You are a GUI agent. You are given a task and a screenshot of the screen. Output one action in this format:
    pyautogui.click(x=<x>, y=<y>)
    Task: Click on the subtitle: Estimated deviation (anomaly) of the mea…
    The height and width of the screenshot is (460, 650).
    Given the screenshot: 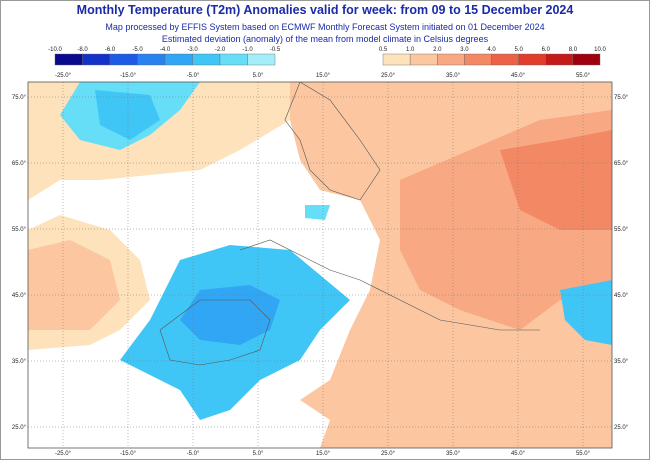 What is the action you would take?
    pyautogui.click(x=325, y=39)
    